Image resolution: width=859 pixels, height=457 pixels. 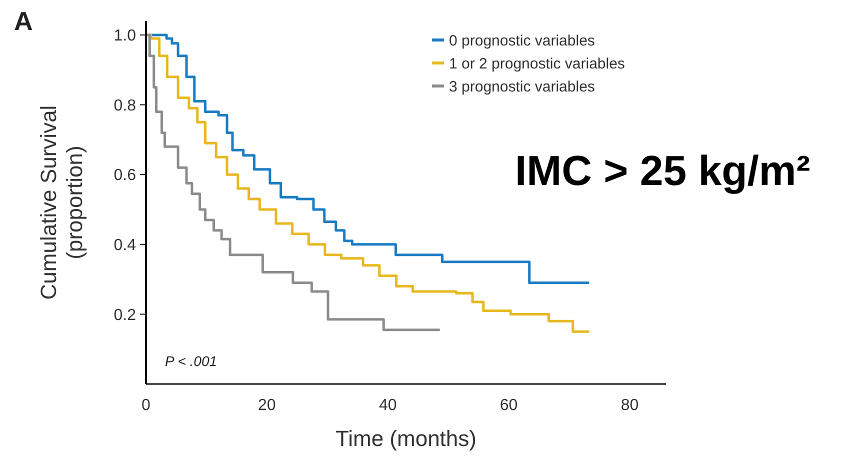 I want to click on y-tick-label: 0.2, so click(x=125, y=315).